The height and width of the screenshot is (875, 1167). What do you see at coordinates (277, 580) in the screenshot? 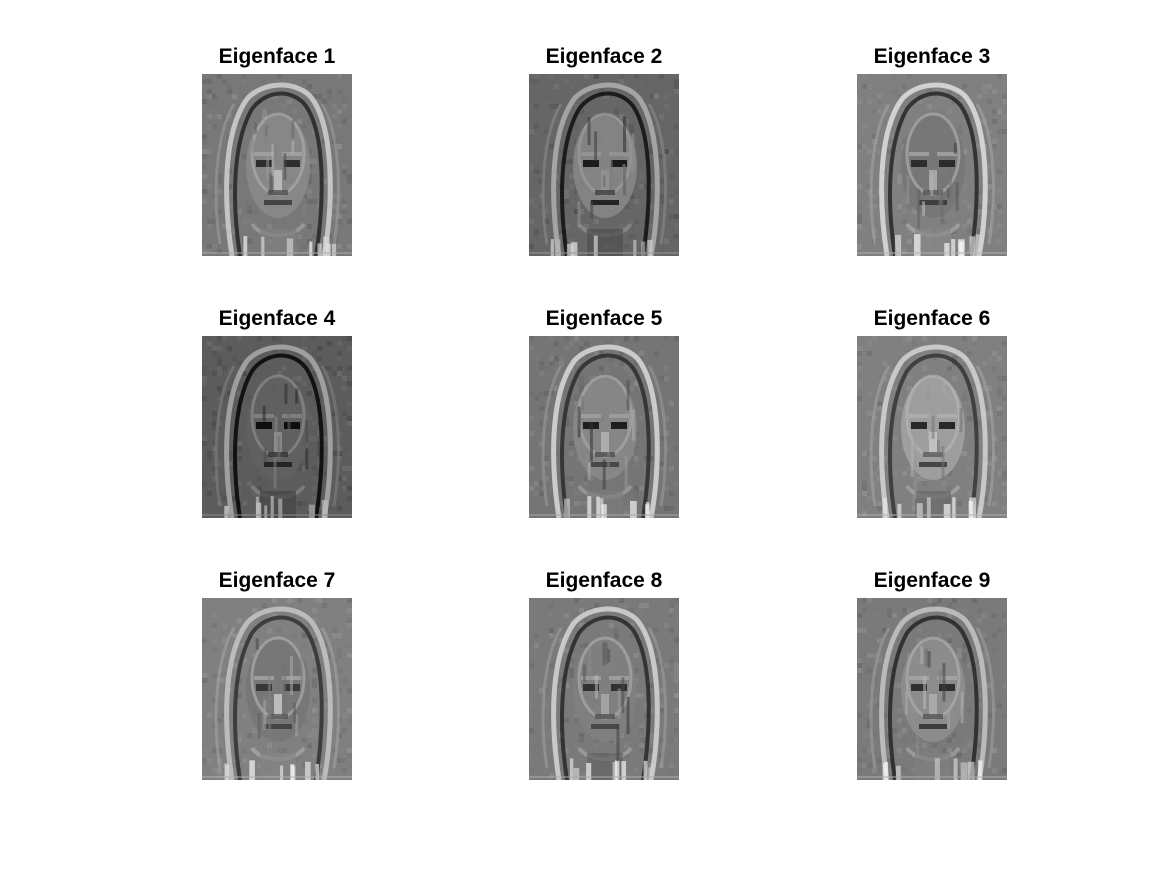
I see `subplot-title: Eigenface 7` at bounding box center [277, 580].